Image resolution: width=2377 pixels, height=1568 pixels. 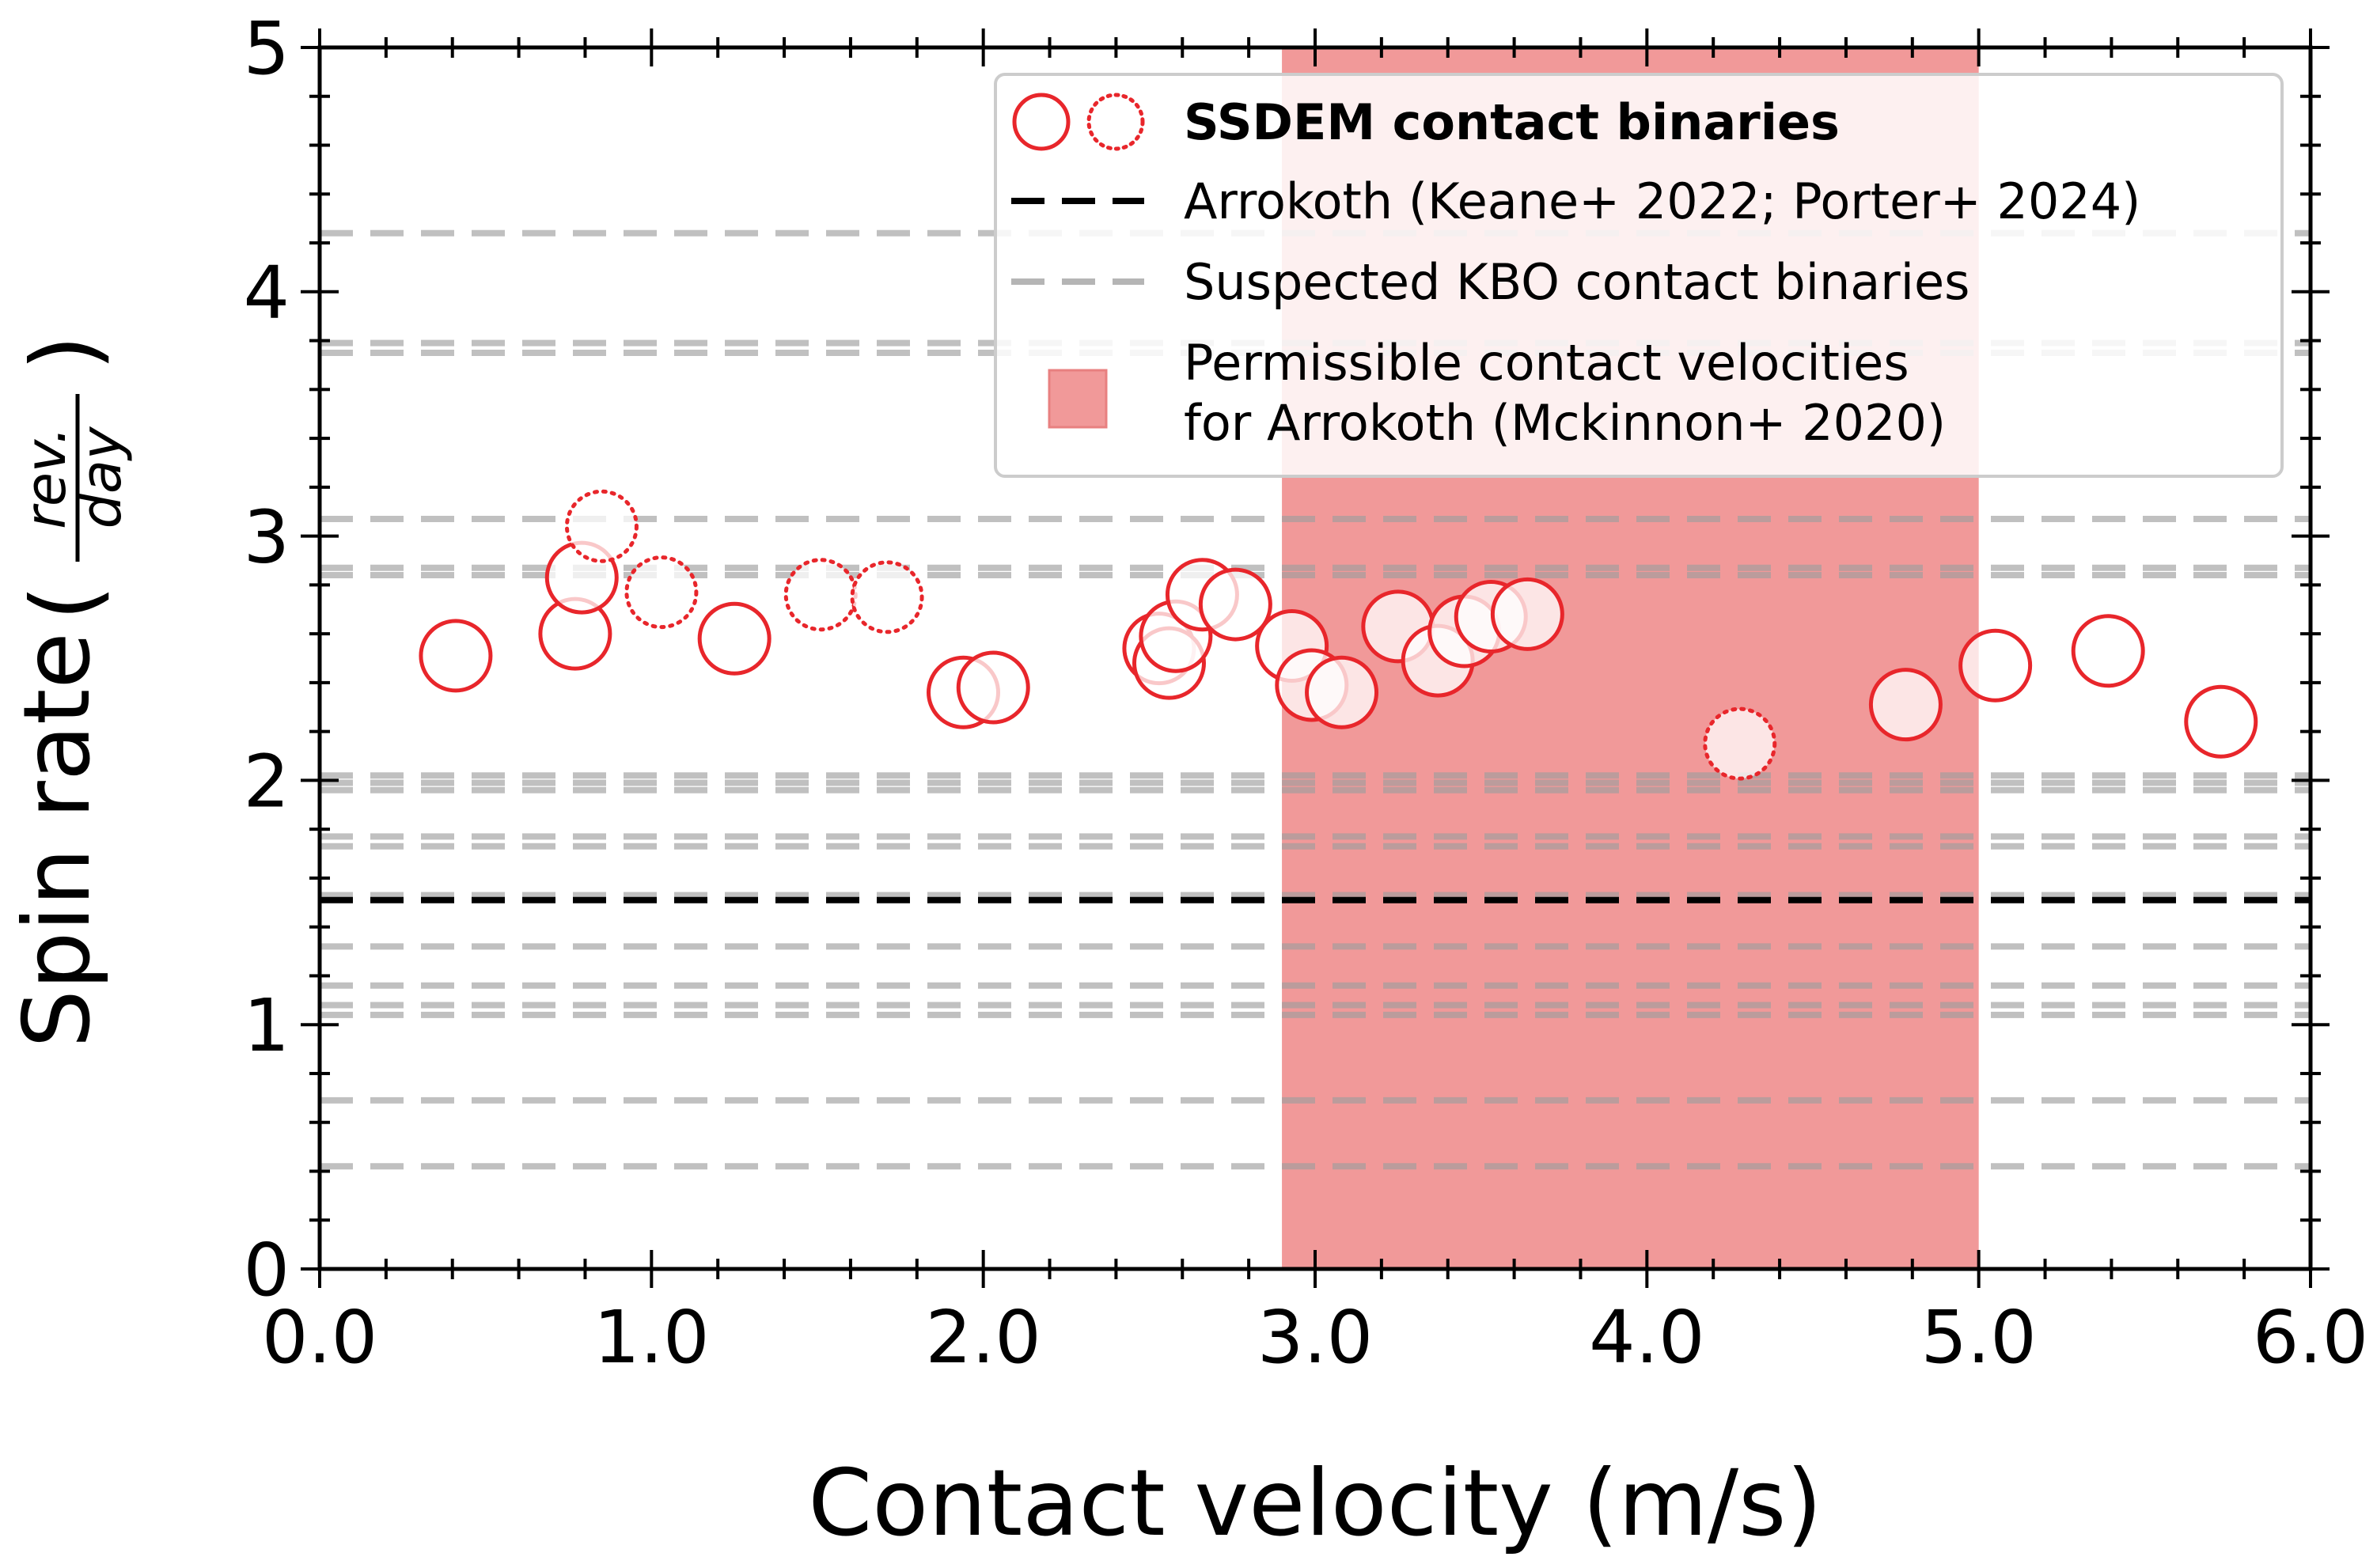 What do you see at coordinates (57, 840) in the screenshot?
I see `y-axis-label: Spin rate` at bounding box center [57, 840].